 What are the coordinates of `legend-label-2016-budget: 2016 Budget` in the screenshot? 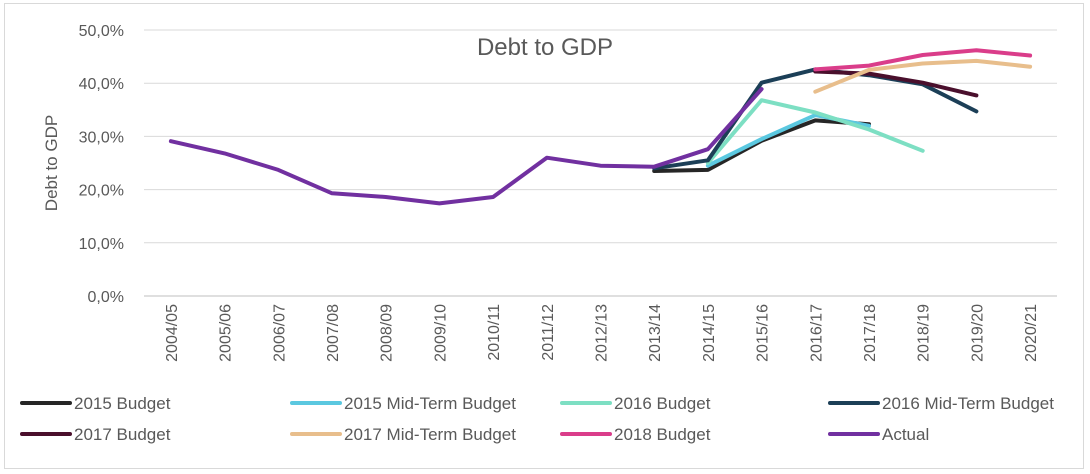 It's located at (662, 403).